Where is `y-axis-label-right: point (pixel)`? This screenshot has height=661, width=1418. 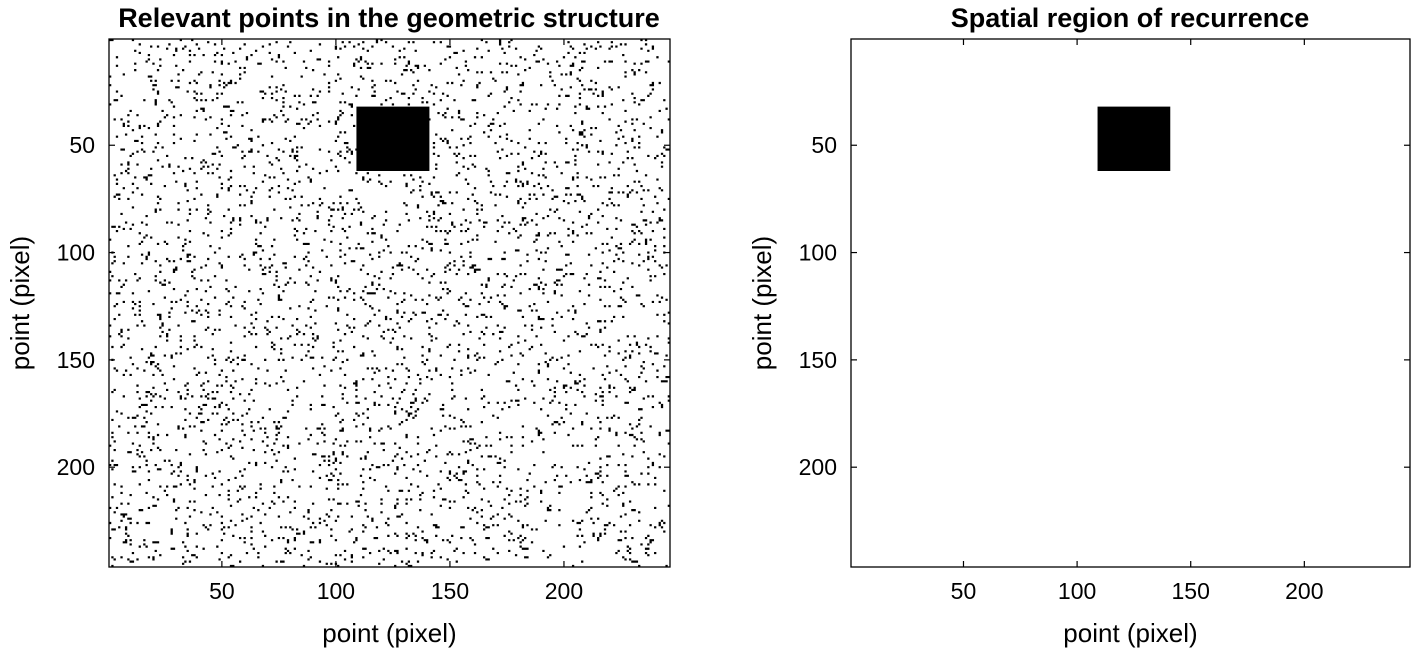 y-axis-label-right: point (pixel) is located at coordinates (762, 303).